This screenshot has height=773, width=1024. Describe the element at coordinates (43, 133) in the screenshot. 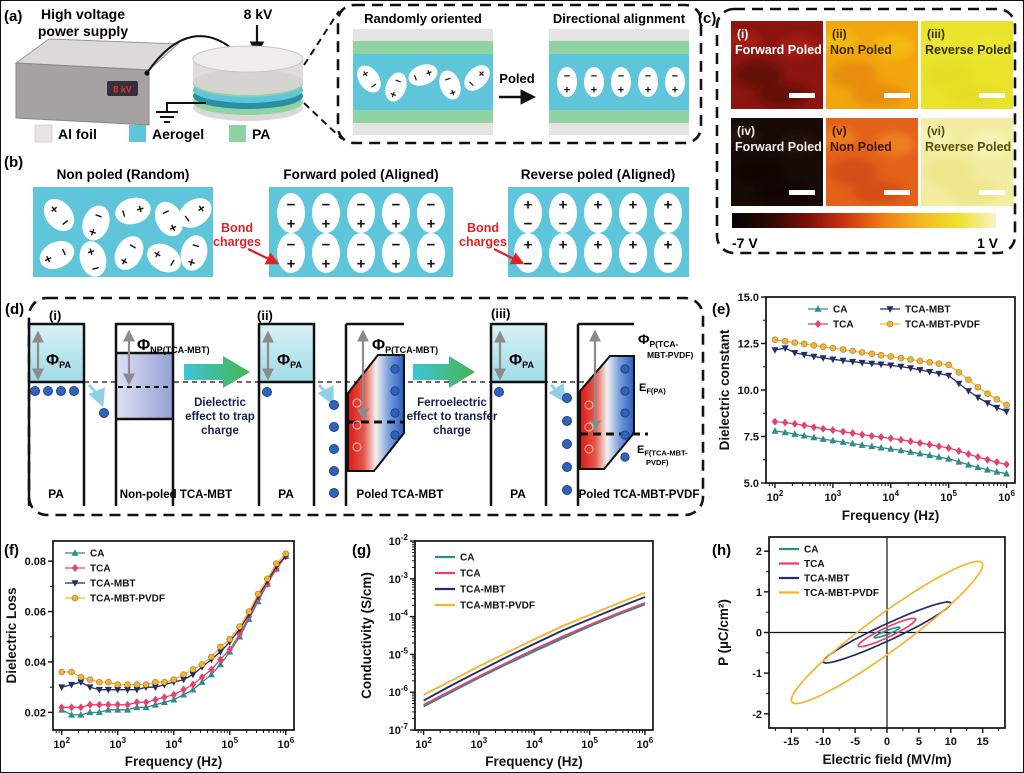

I see `alfoil-swatch` at that location.